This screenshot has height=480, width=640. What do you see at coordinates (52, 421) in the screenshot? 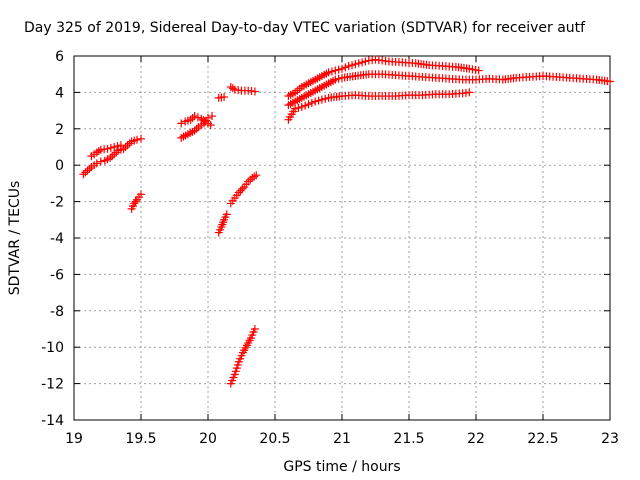
I see `y-tick-label: -14` at bounding box center [52, 421].